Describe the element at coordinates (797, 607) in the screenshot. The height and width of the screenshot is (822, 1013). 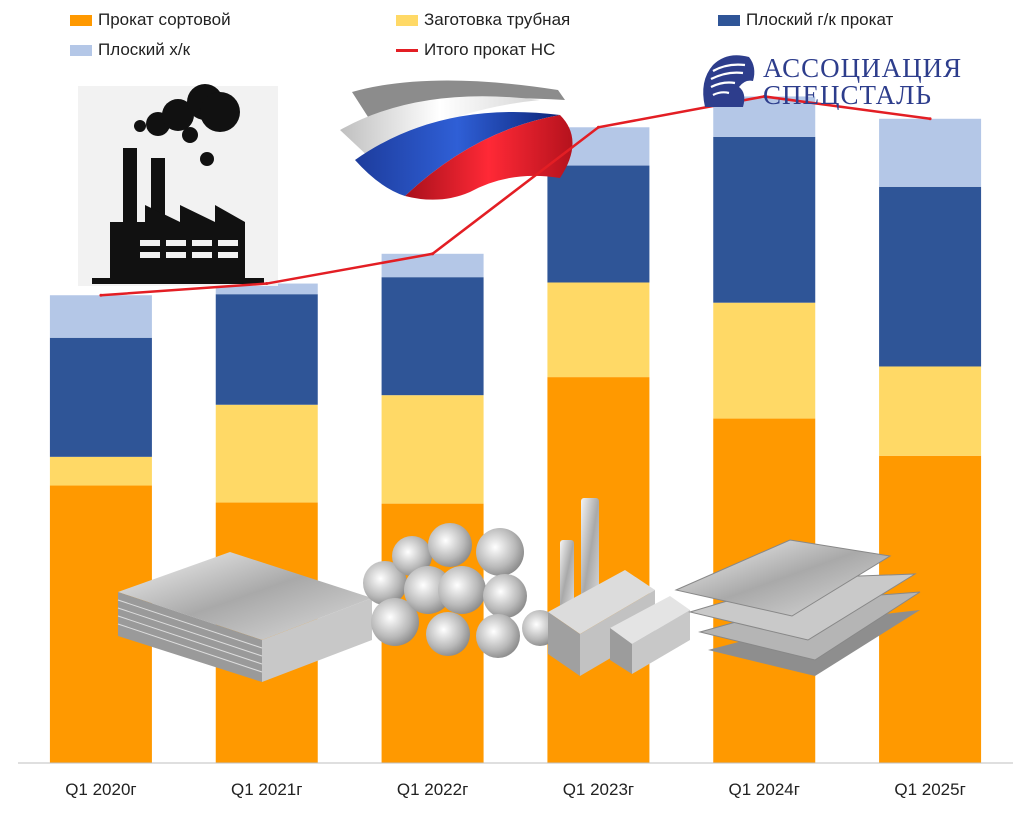
I see `steel-plates-image` at that location.